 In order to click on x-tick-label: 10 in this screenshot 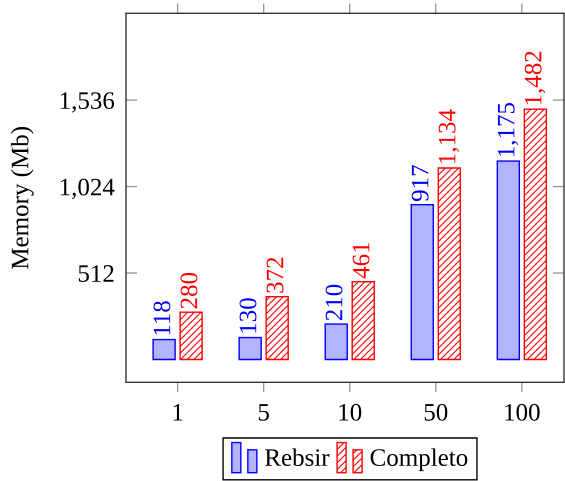, I will do `click(350, 412)`.